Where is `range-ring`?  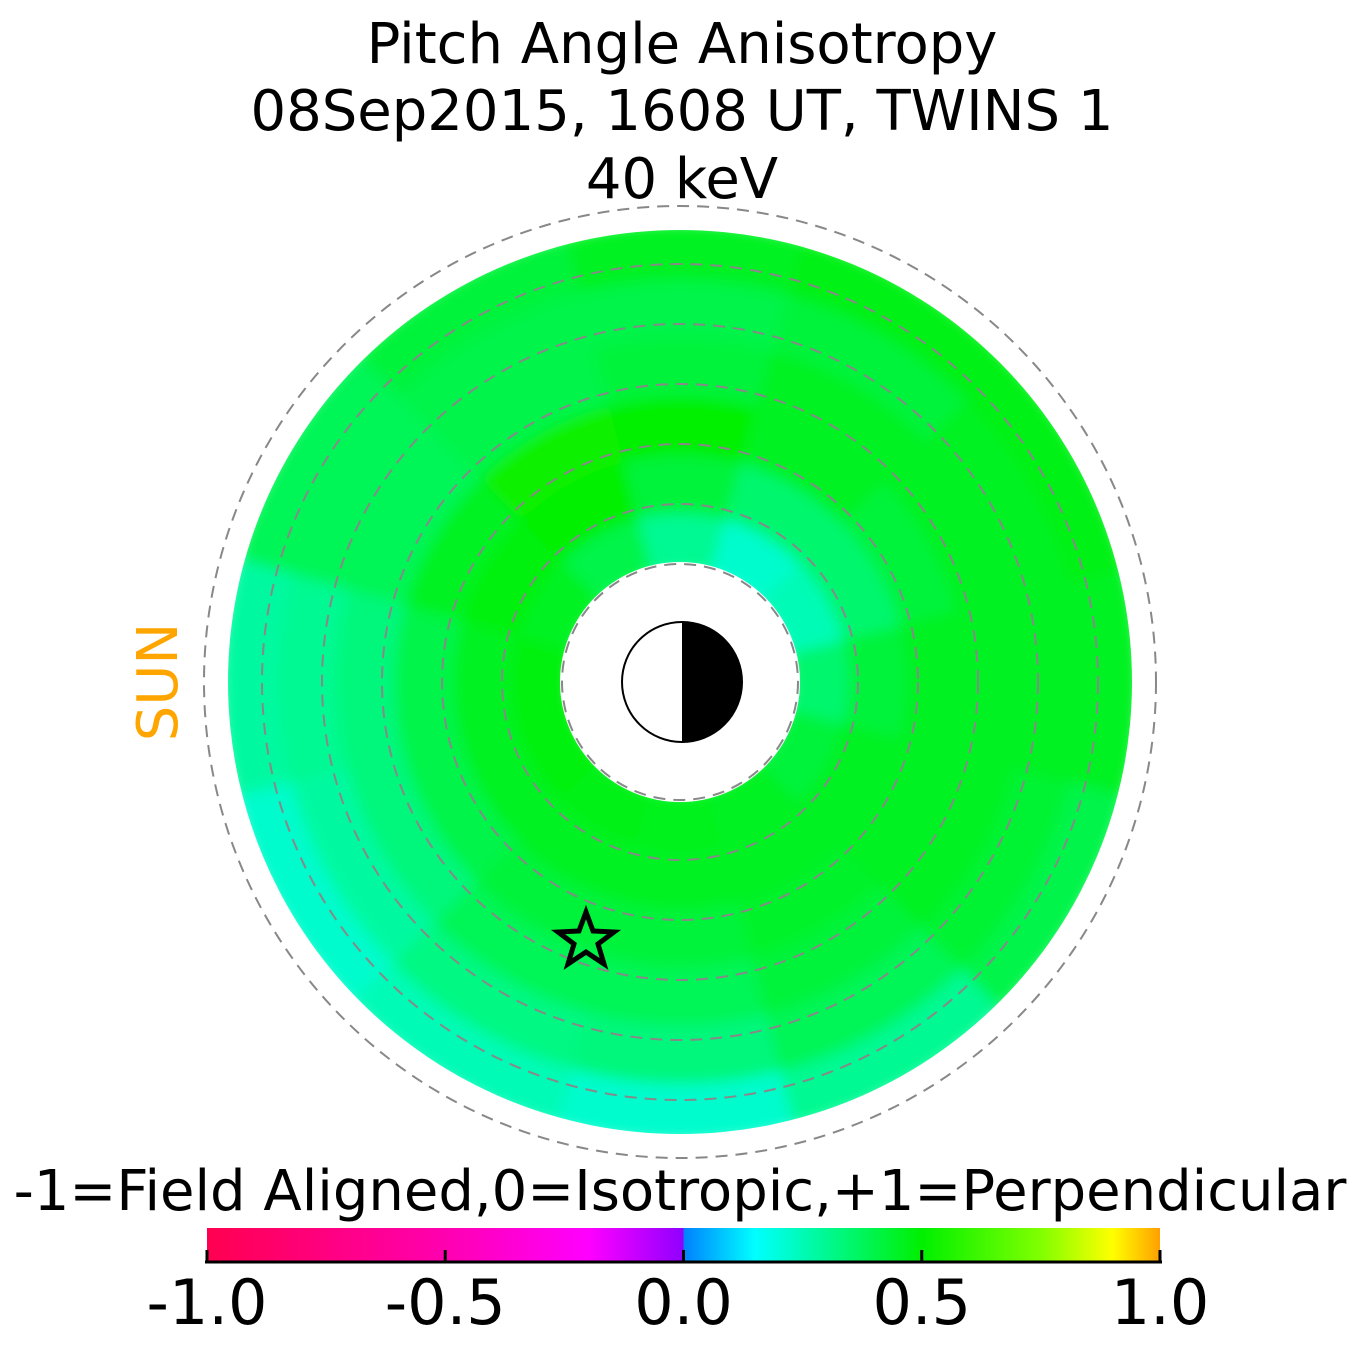
range-ring is located at coordinates (680, 682).